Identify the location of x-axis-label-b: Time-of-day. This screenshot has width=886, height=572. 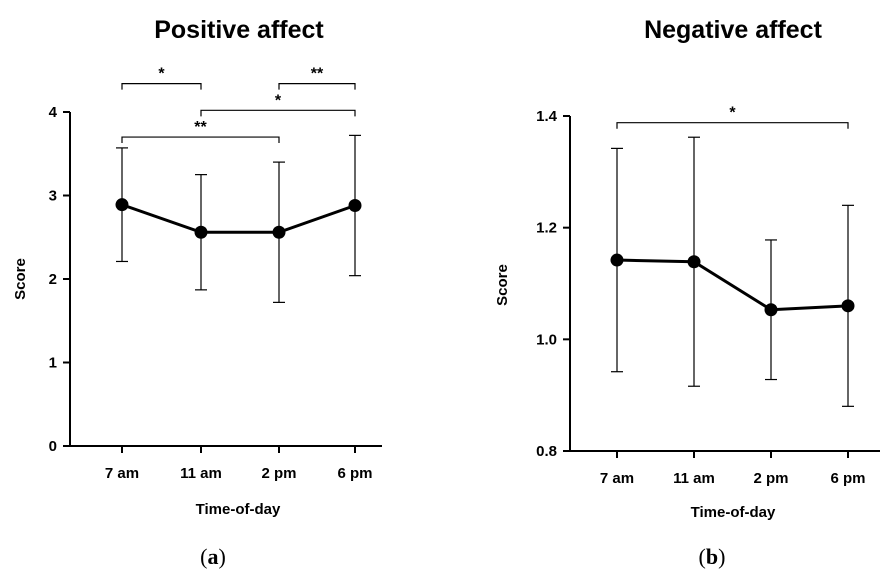
(733, 512).